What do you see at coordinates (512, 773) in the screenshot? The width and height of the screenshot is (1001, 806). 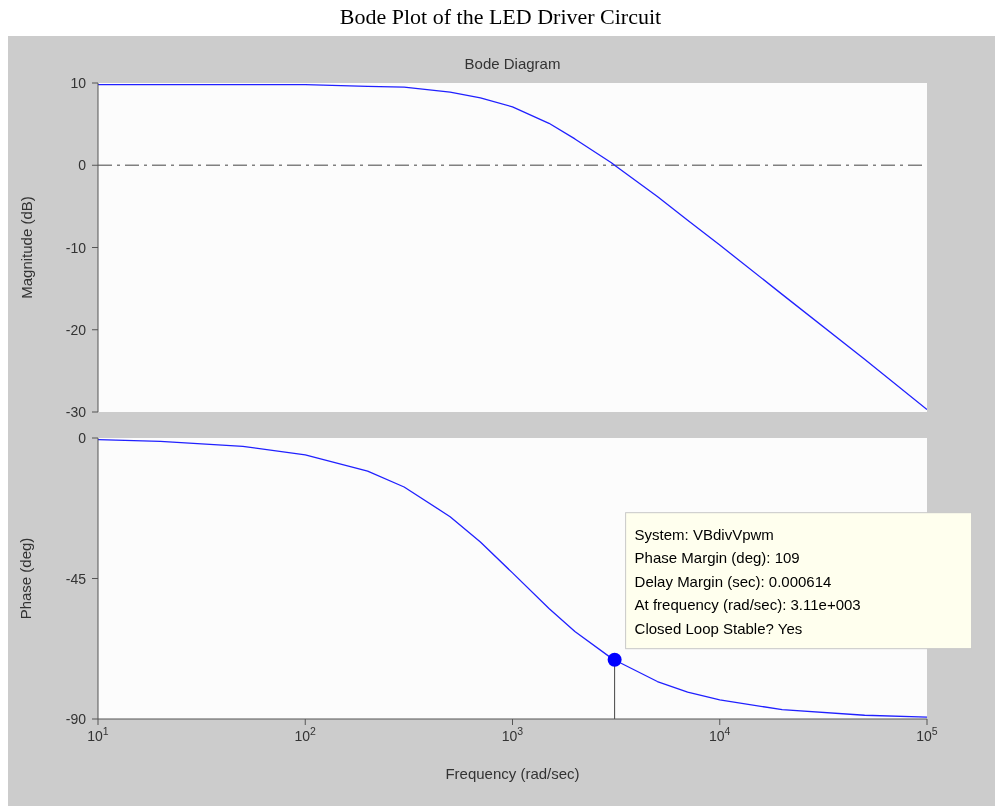 I see `x-axis-title: Frequency (rad/sec)` at bounding box center [512, 773].